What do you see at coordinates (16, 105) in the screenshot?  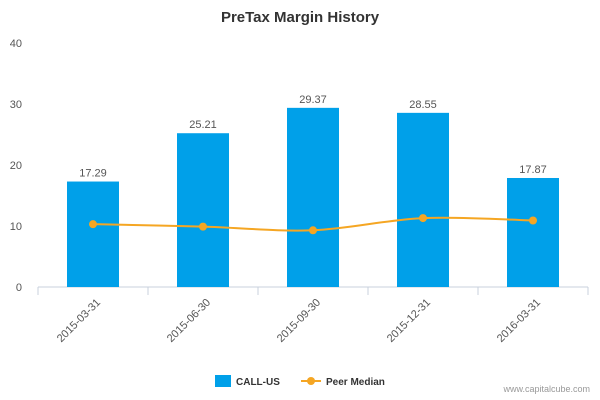 I see `y-tick-label: 30` at bounding box center [16, 105].